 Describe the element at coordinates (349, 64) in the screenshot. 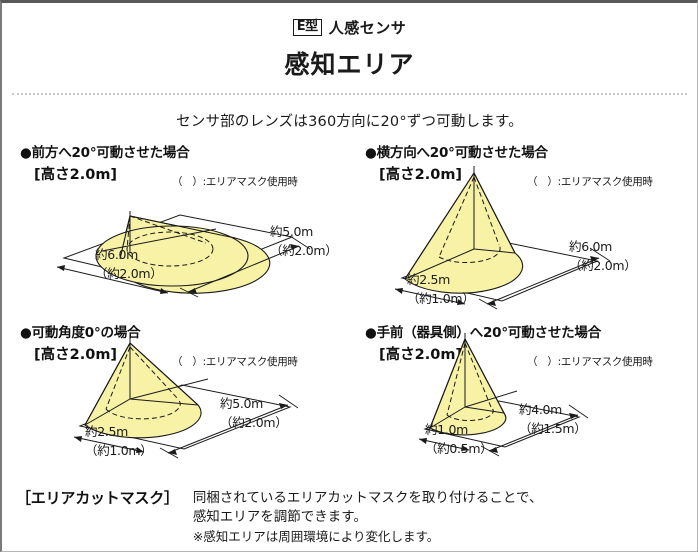

I see `page-title: 感知エリア` at that location.